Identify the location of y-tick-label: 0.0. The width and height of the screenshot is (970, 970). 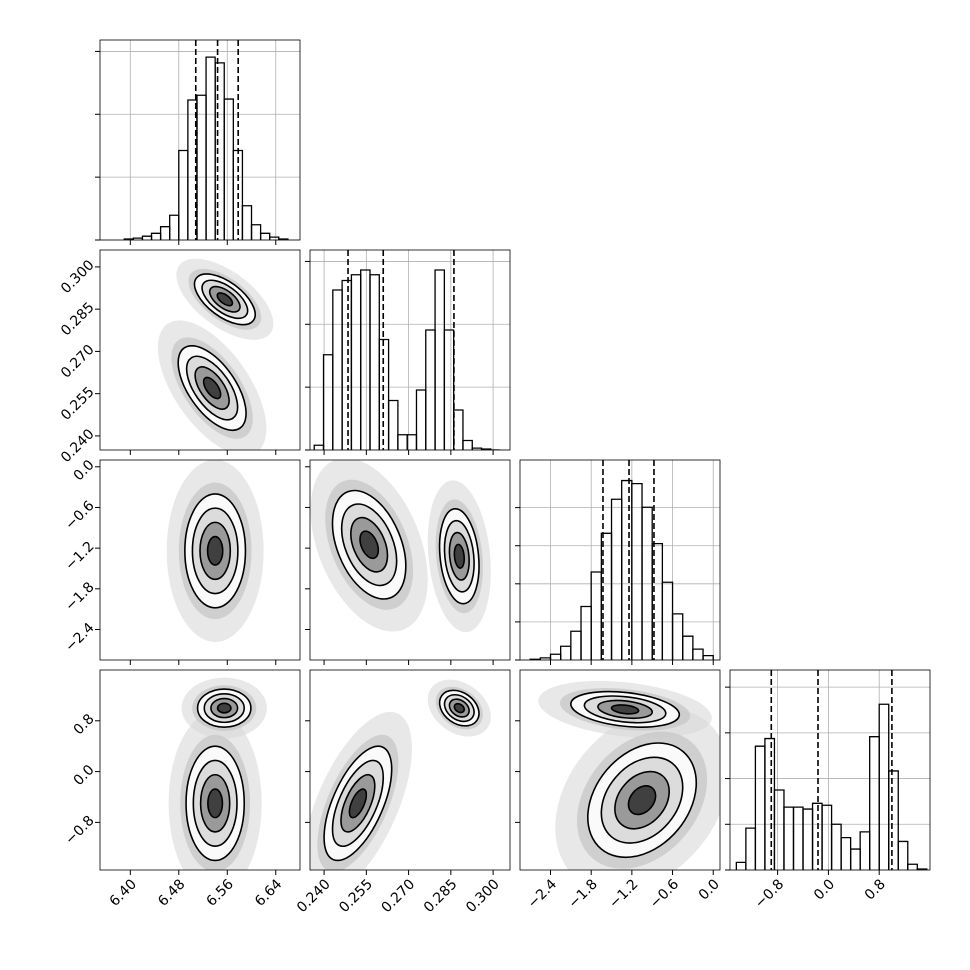
(84, 775).